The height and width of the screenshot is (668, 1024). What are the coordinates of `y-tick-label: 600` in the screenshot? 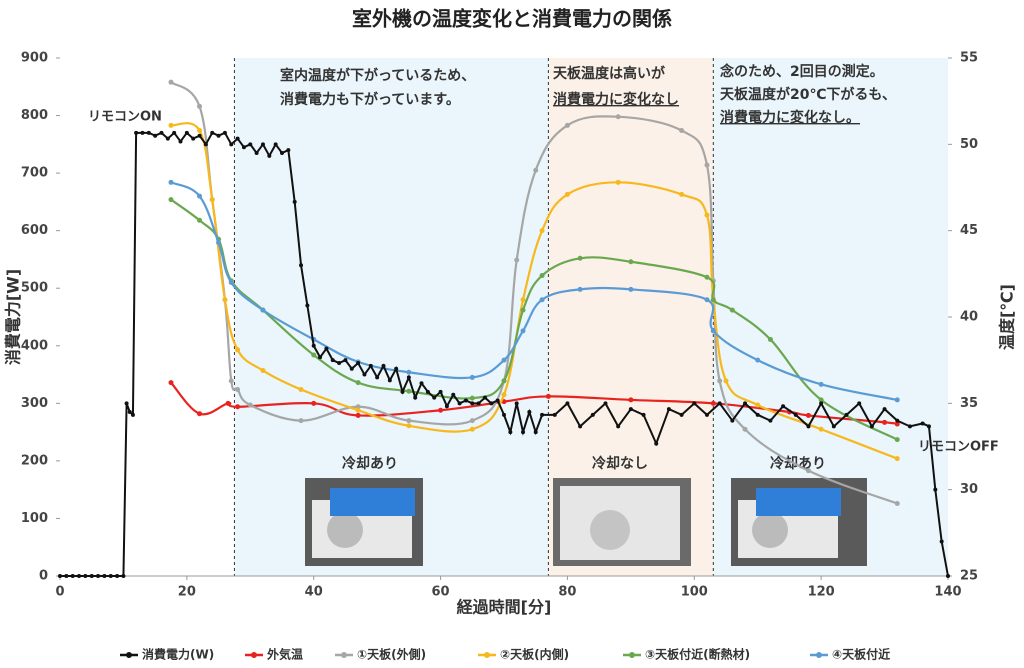 It's located at (34, 230).